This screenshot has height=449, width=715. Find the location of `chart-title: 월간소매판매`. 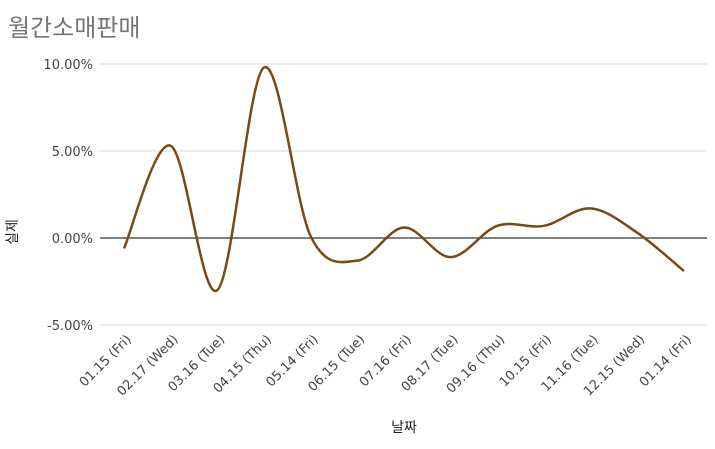

chart-title: 월간소매판매 is located at coordinates (74, 28).